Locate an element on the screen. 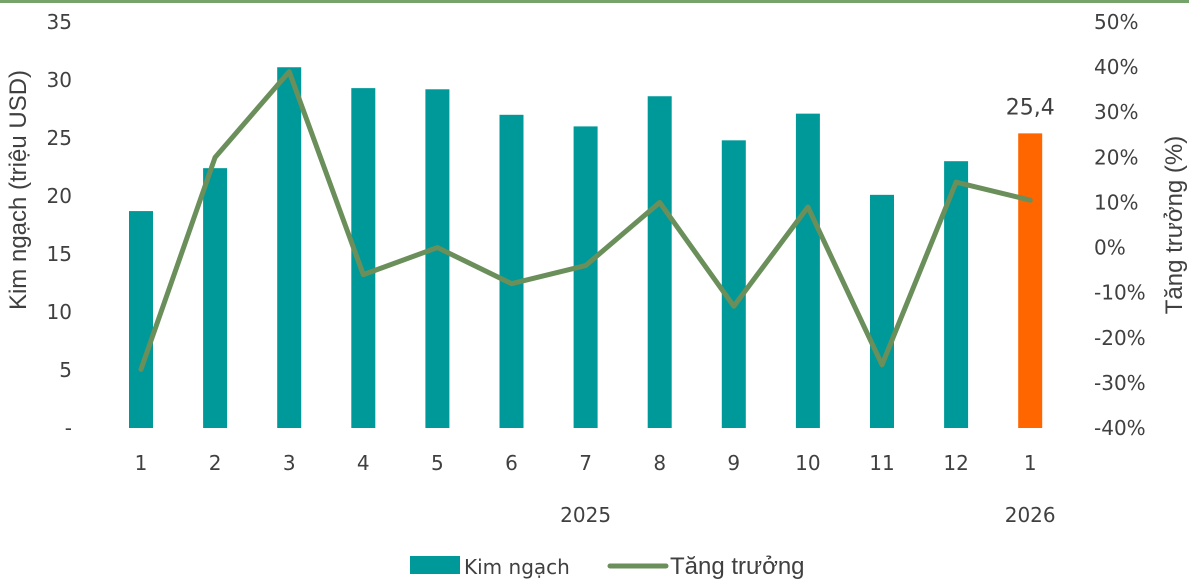 The image size is (1189, 580). y-tick-right: 30% is located at coordinates (1116, 112).